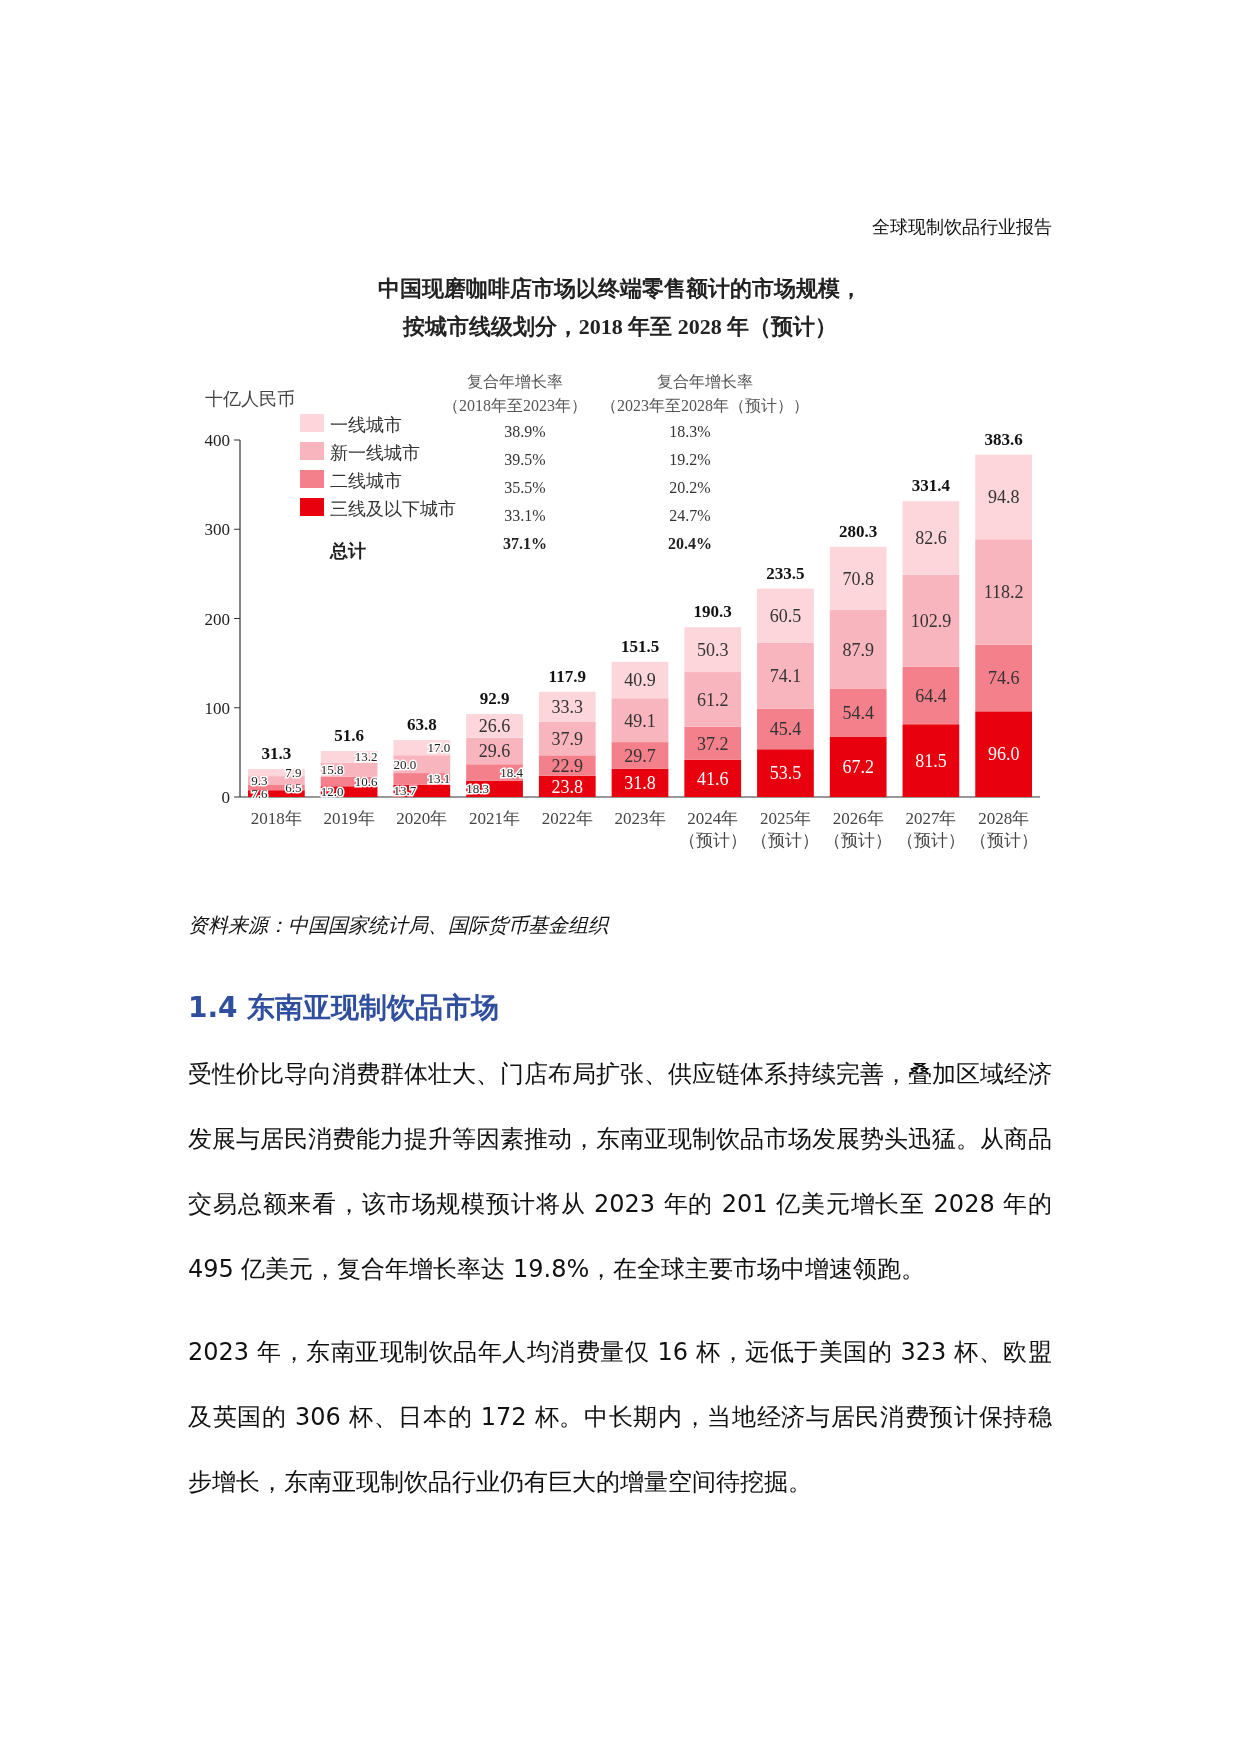 The width and height of the screenshot is (1240, 1753). What do you see at coordinates (515, 393) in the screenshot?
I see `text: 复合年增长率（2018年至2023年）` at bounding box center [515, 393].